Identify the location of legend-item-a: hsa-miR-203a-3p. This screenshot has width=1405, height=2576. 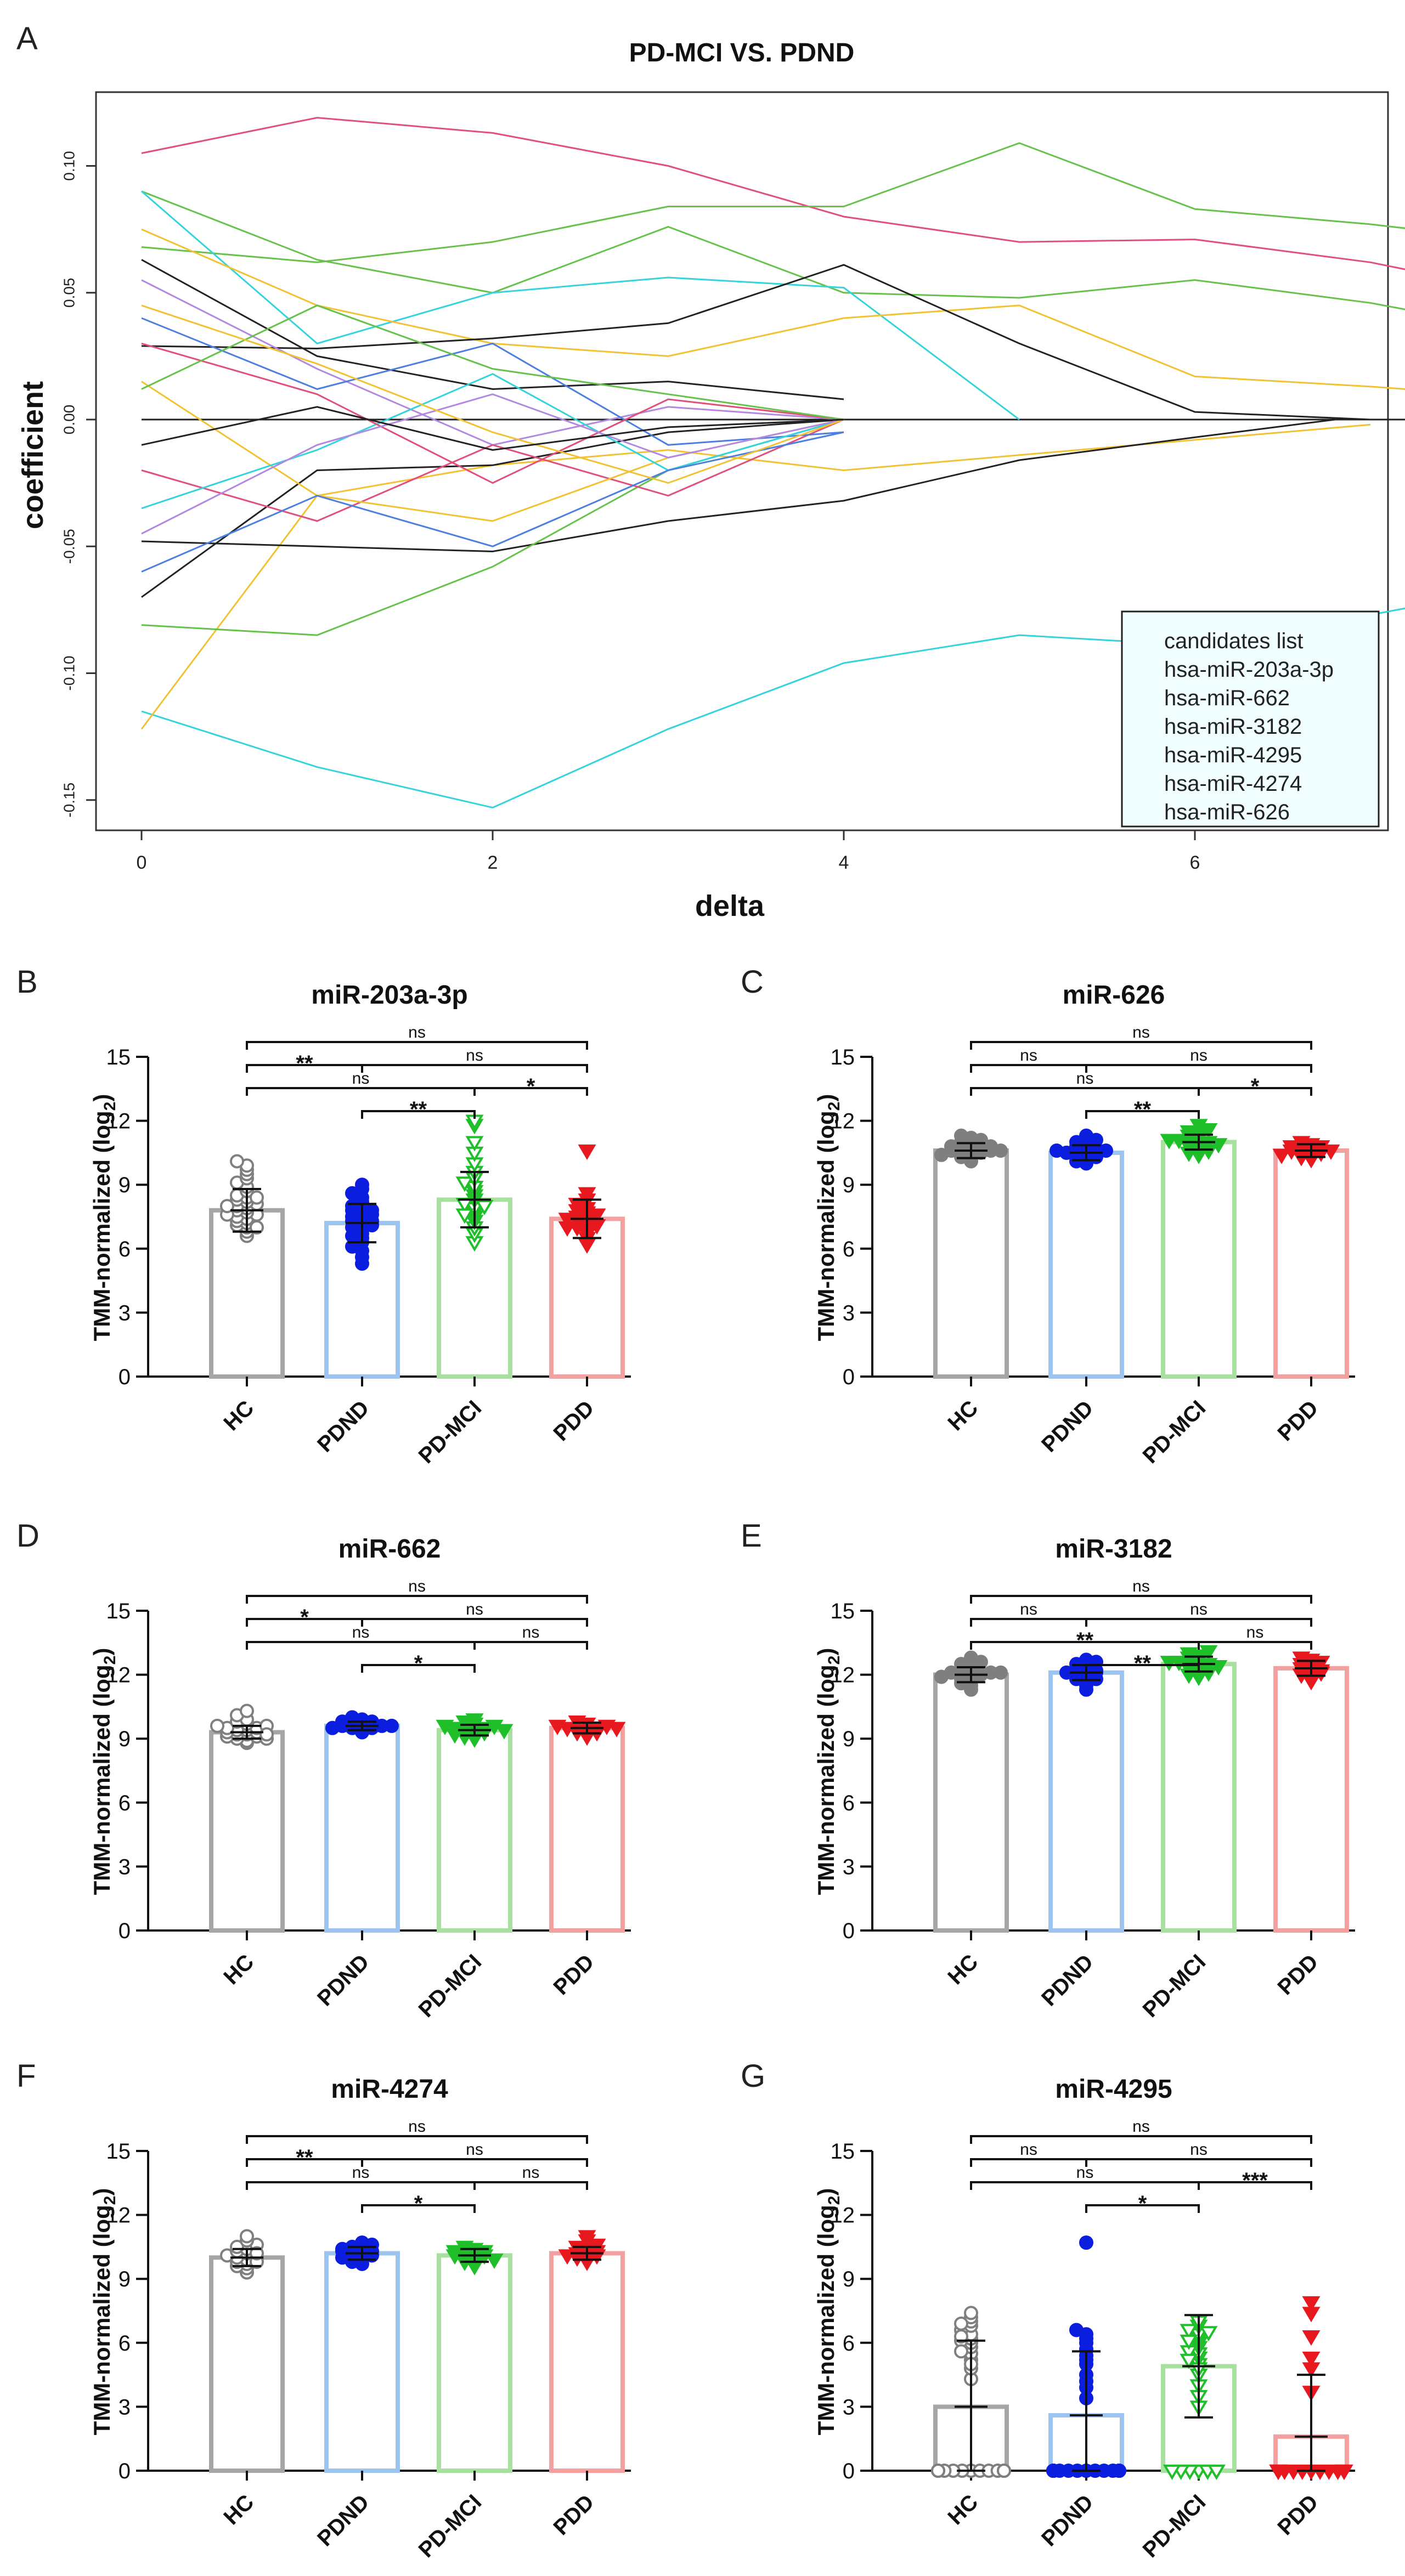
(1249, 670).